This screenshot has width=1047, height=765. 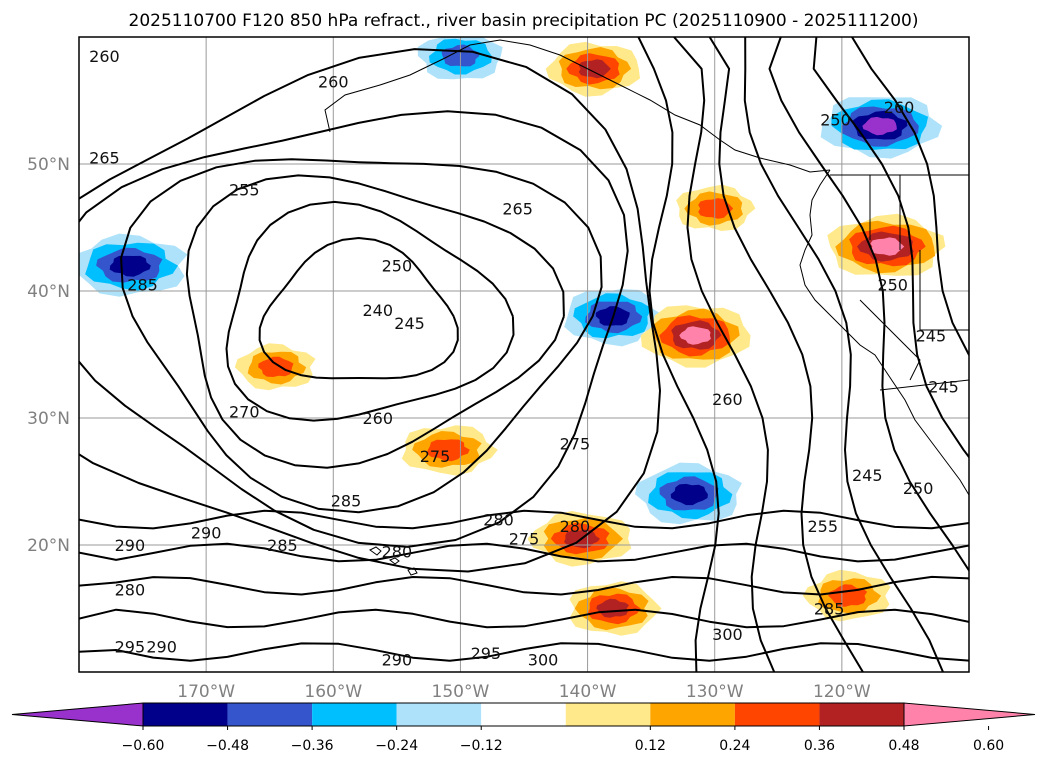 What do you see at coordinates (396, 746) in the screenshot?
I see `colorbar-tick-label: −0.24` at bounding box center [396, 746].